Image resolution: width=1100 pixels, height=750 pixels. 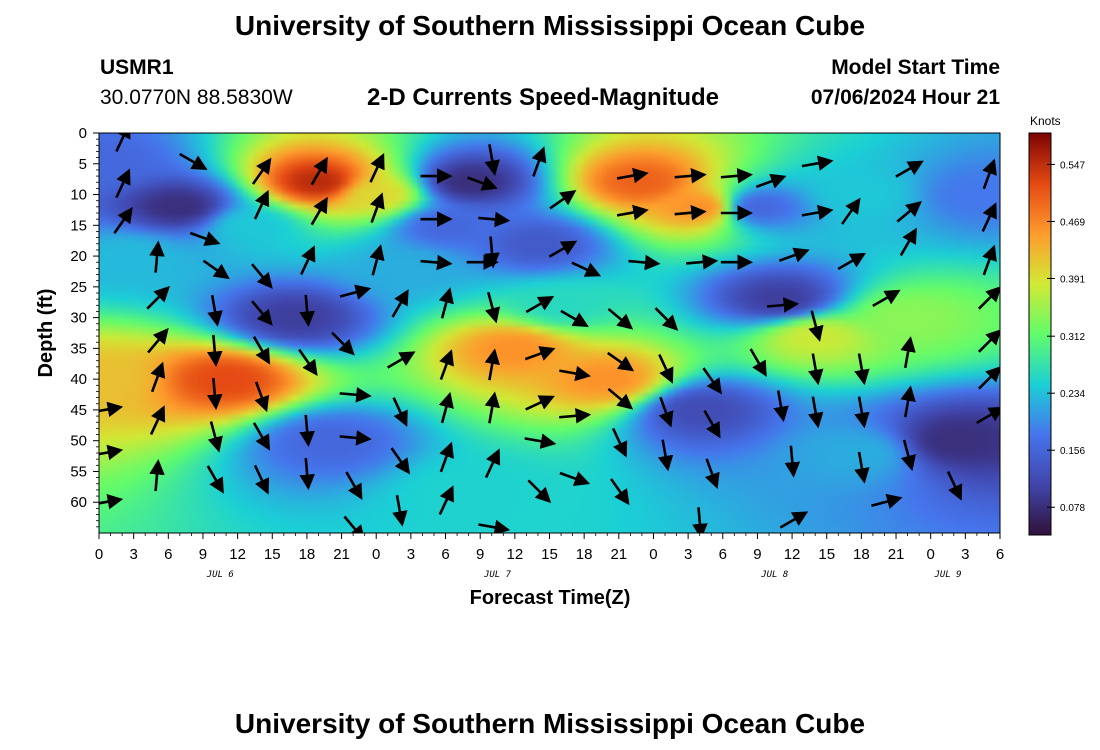 I want to click on y-tick-label: 15, so click(x=78, y=225).